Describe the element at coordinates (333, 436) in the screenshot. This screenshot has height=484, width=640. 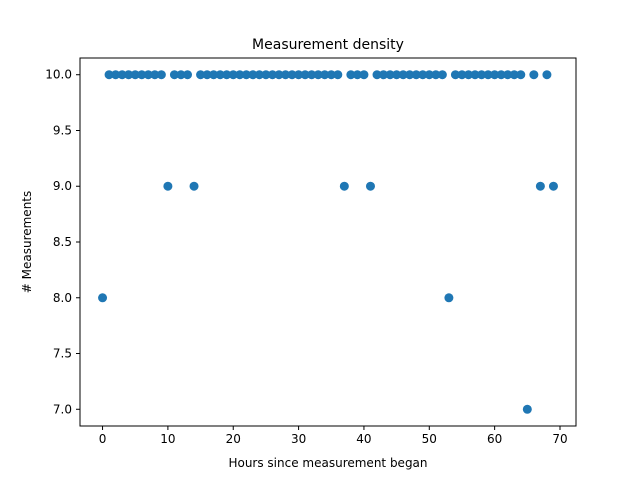
I see `x-axis-ticks: 0 10 20 30 40 50 60 70` at that location.